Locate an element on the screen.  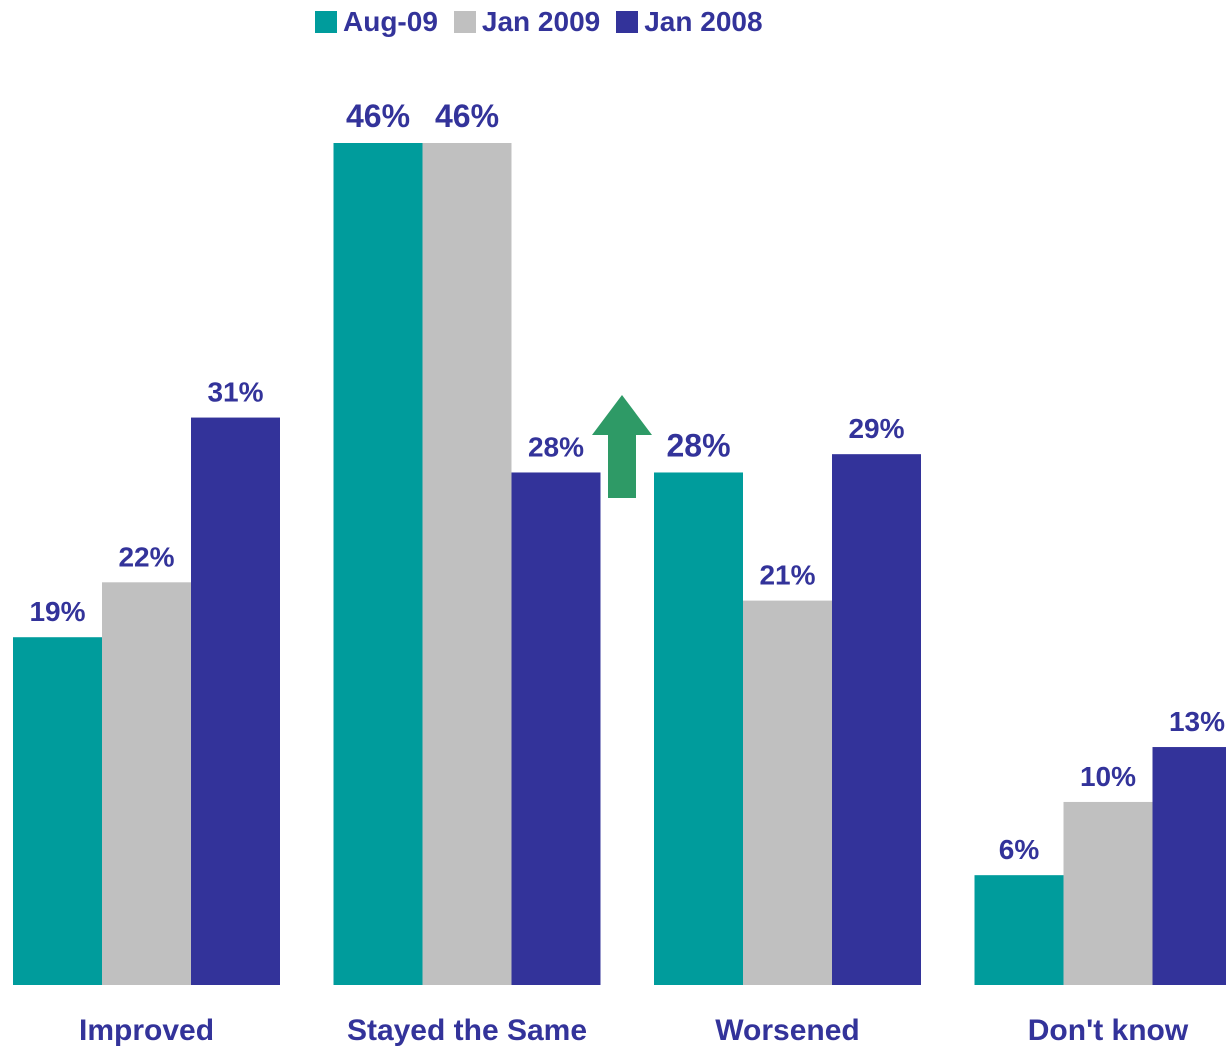
legend: Aug-09 Jan 2009 Jan 2008 is located at coordinates (547, 22).